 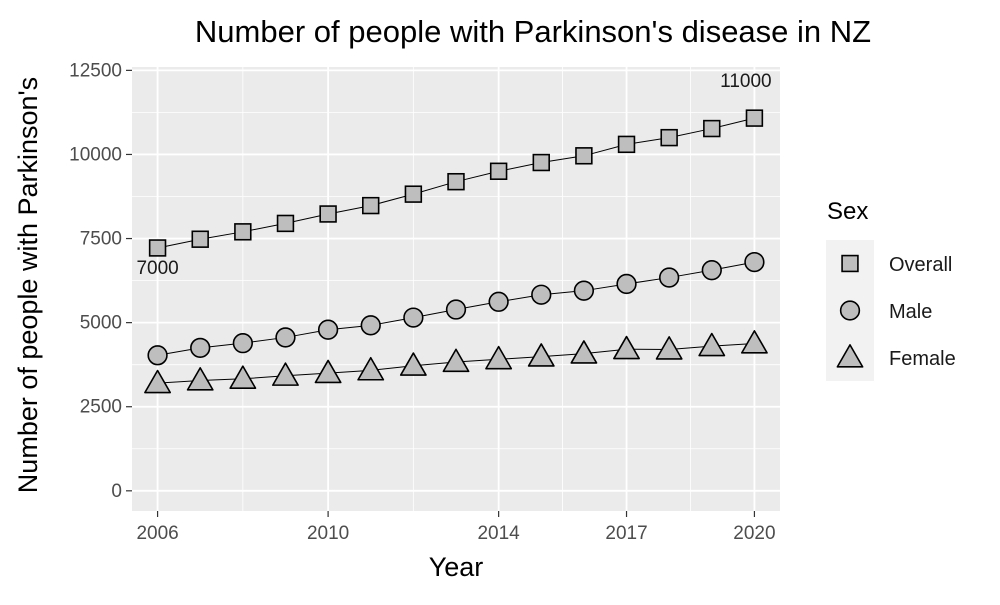 What do you see at coordinates (910, 312) in the screenshot?
I see `legend-label: Male` at bounding box center [910, 312].